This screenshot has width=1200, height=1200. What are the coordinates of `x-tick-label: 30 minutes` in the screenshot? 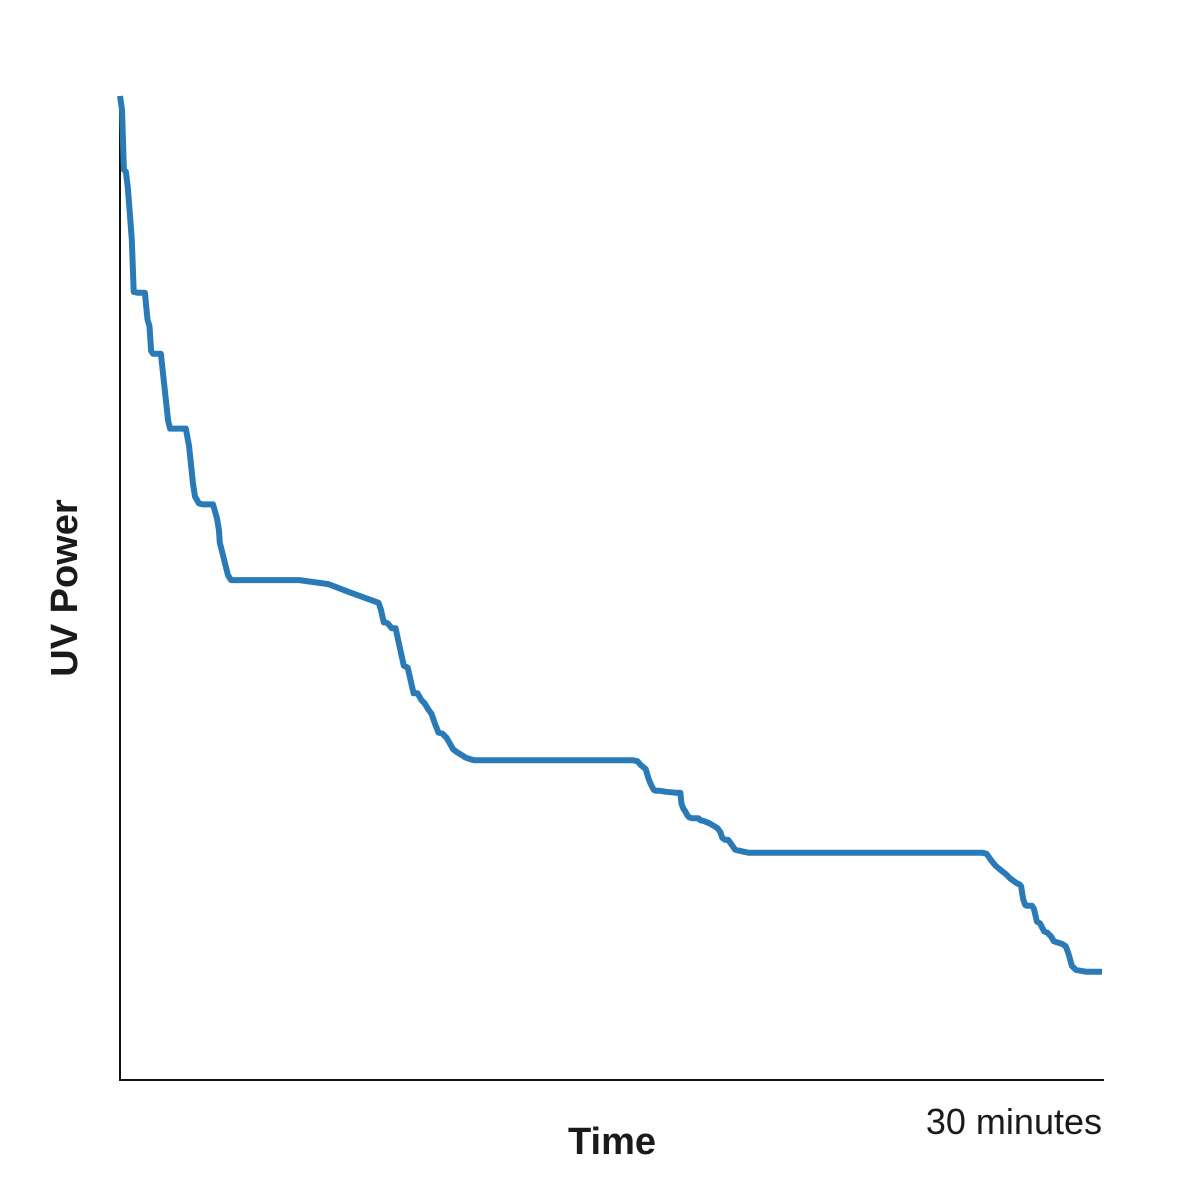 It's located at (1014, 1121).